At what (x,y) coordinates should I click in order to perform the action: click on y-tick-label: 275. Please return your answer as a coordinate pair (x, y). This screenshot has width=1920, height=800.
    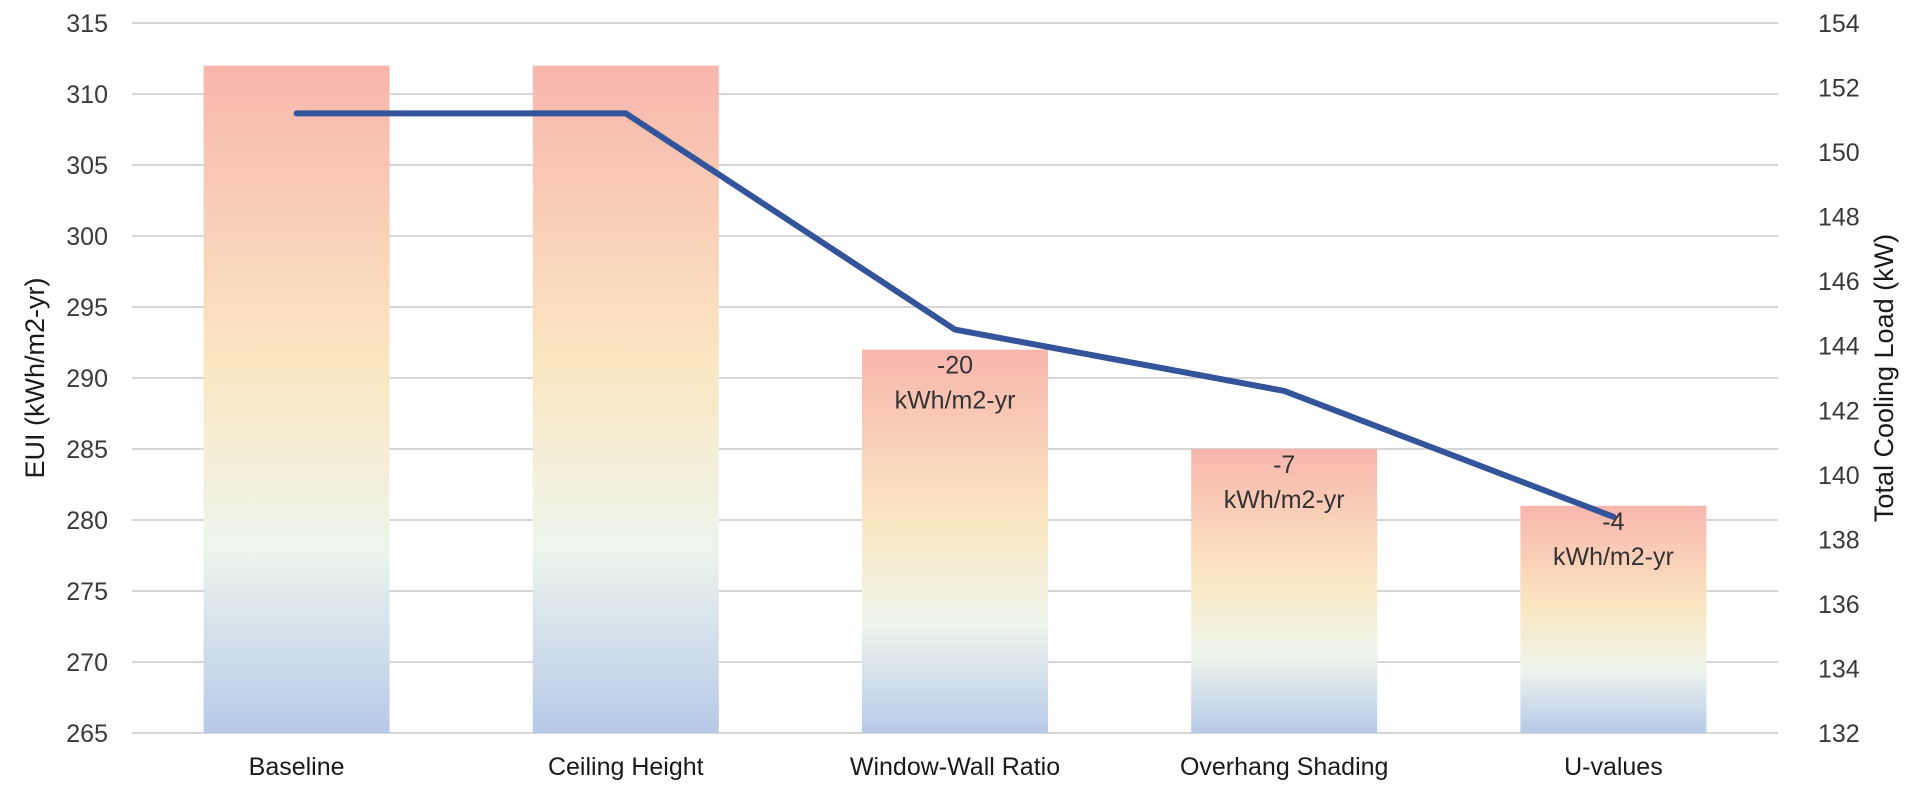
    Looking at the image, I should click on (87, 592).